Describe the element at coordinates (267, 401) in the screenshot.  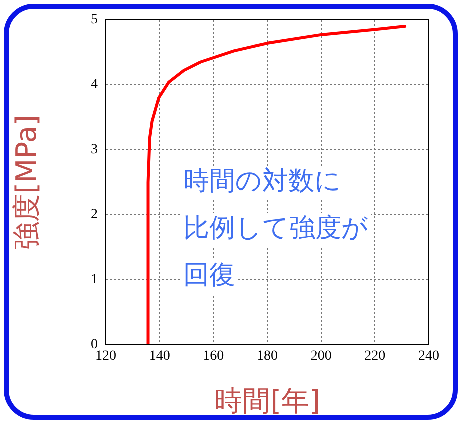
I see `x-axis-title: 時間[年]` at that location.